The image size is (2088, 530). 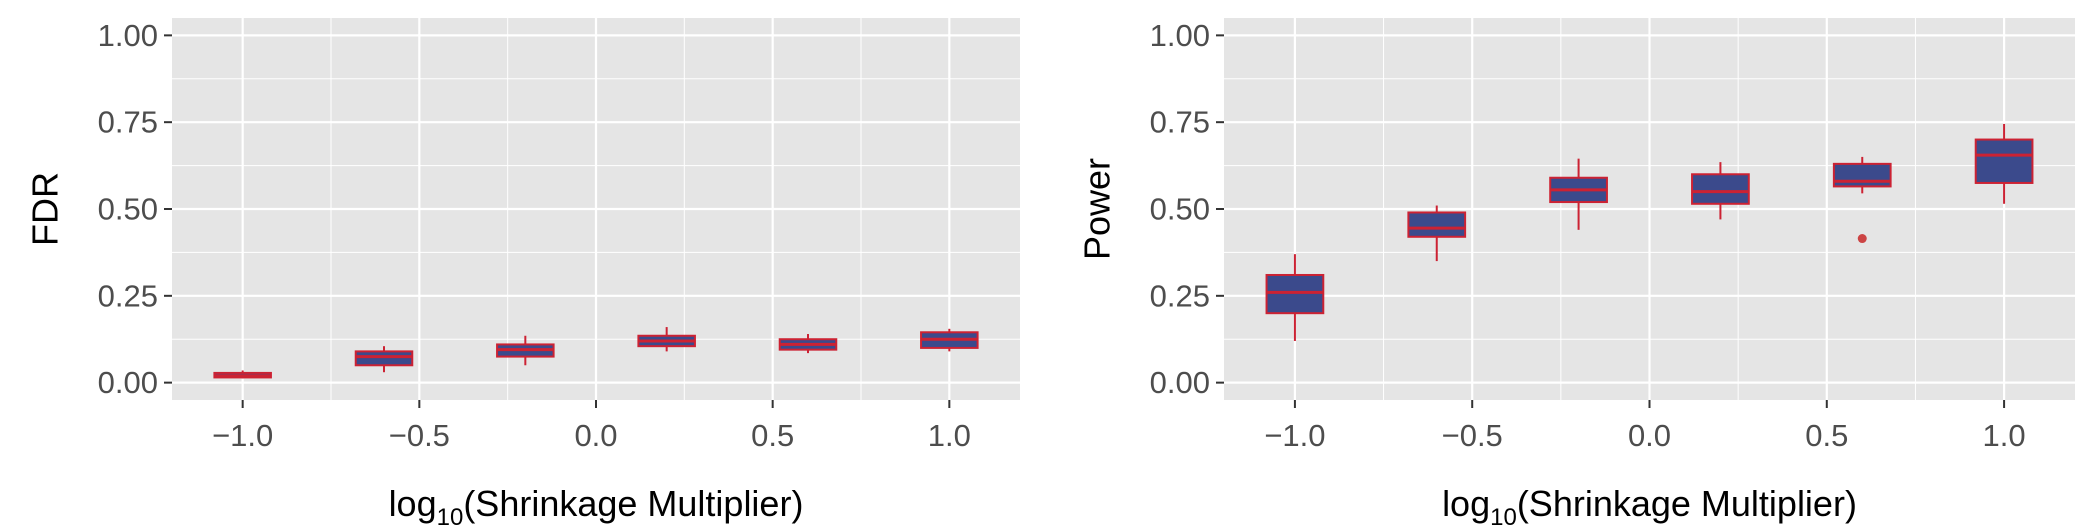 What do you see at coordinates (1097, 209) in the screenshot?
I see `y-axis-title: Power` at bounding box center [1097, 209].